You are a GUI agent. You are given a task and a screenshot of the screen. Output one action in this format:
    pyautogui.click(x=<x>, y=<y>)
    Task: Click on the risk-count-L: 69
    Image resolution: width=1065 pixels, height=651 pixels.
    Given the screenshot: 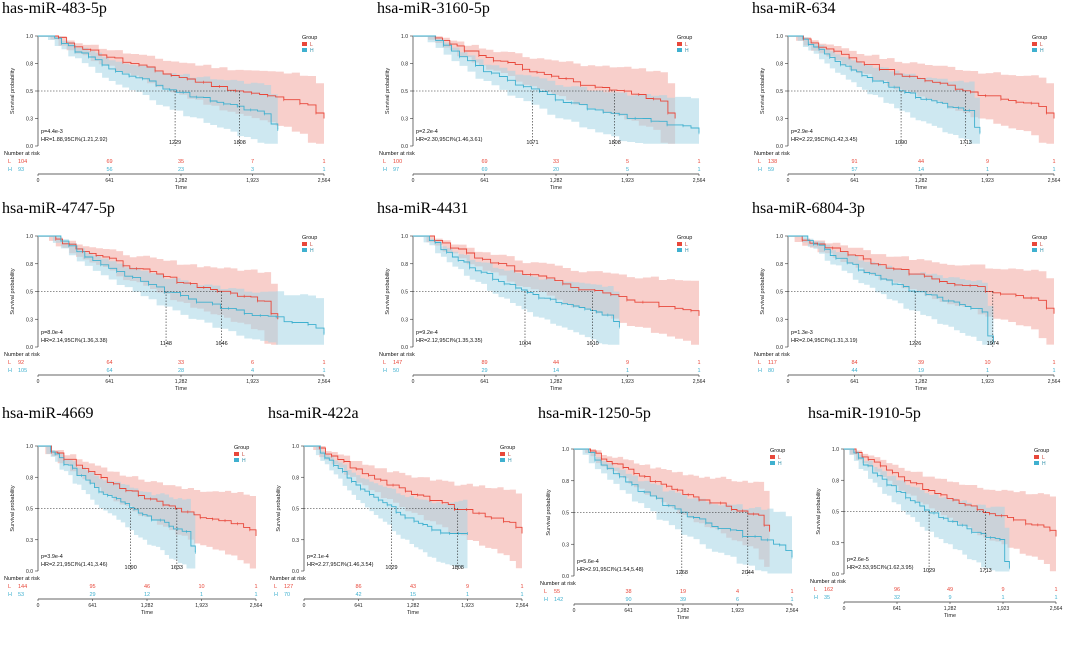 What is the action you would take?
    pyautogui.click(x=109, y=162)
    